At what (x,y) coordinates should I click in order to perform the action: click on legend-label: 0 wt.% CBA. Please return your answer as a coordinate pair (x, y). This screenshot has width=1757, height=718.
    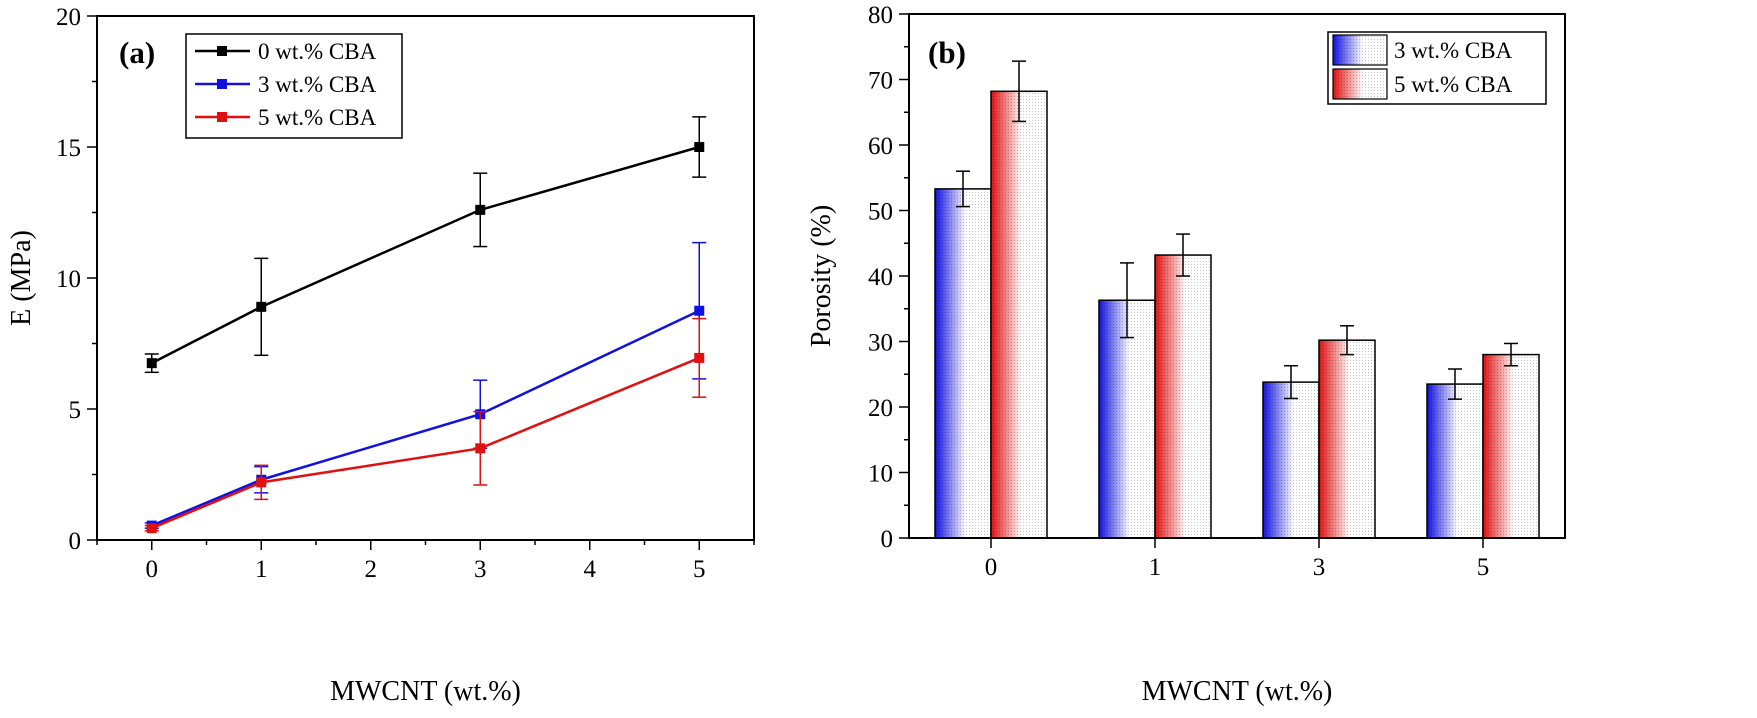
    Looking at the image, I should click on (317, 51).